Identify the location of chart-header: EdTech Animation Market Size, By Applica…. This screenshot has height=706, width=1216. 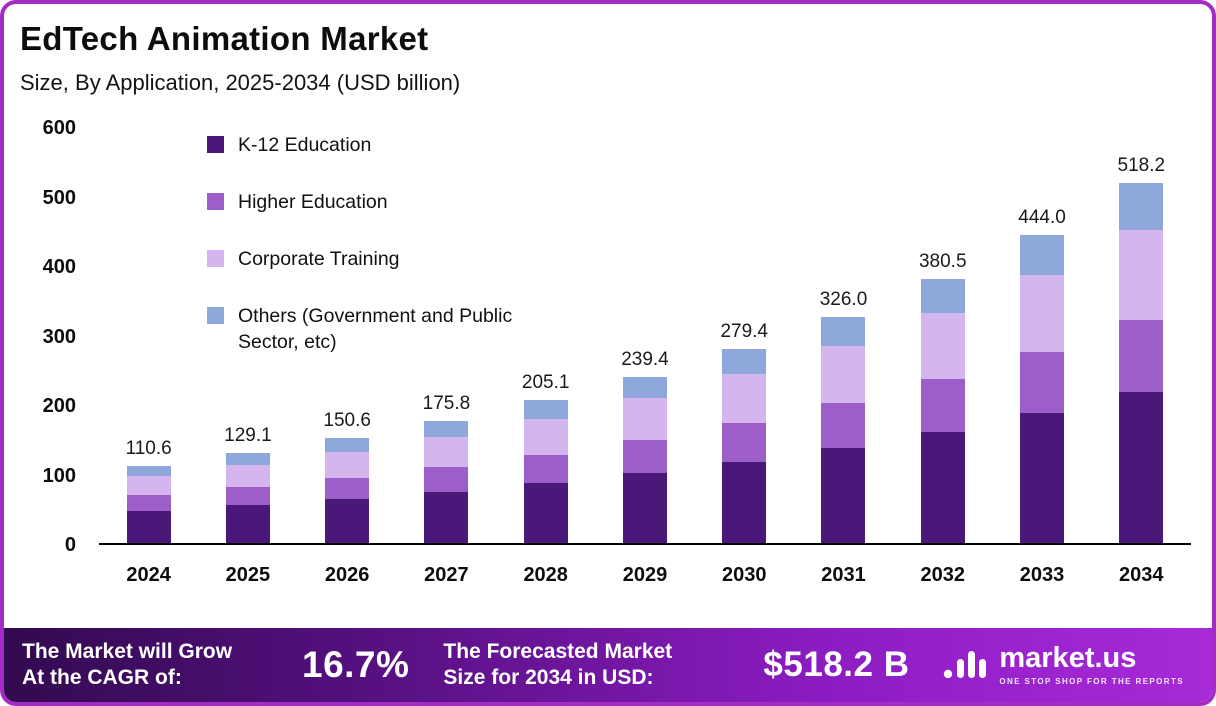
(240, 58).